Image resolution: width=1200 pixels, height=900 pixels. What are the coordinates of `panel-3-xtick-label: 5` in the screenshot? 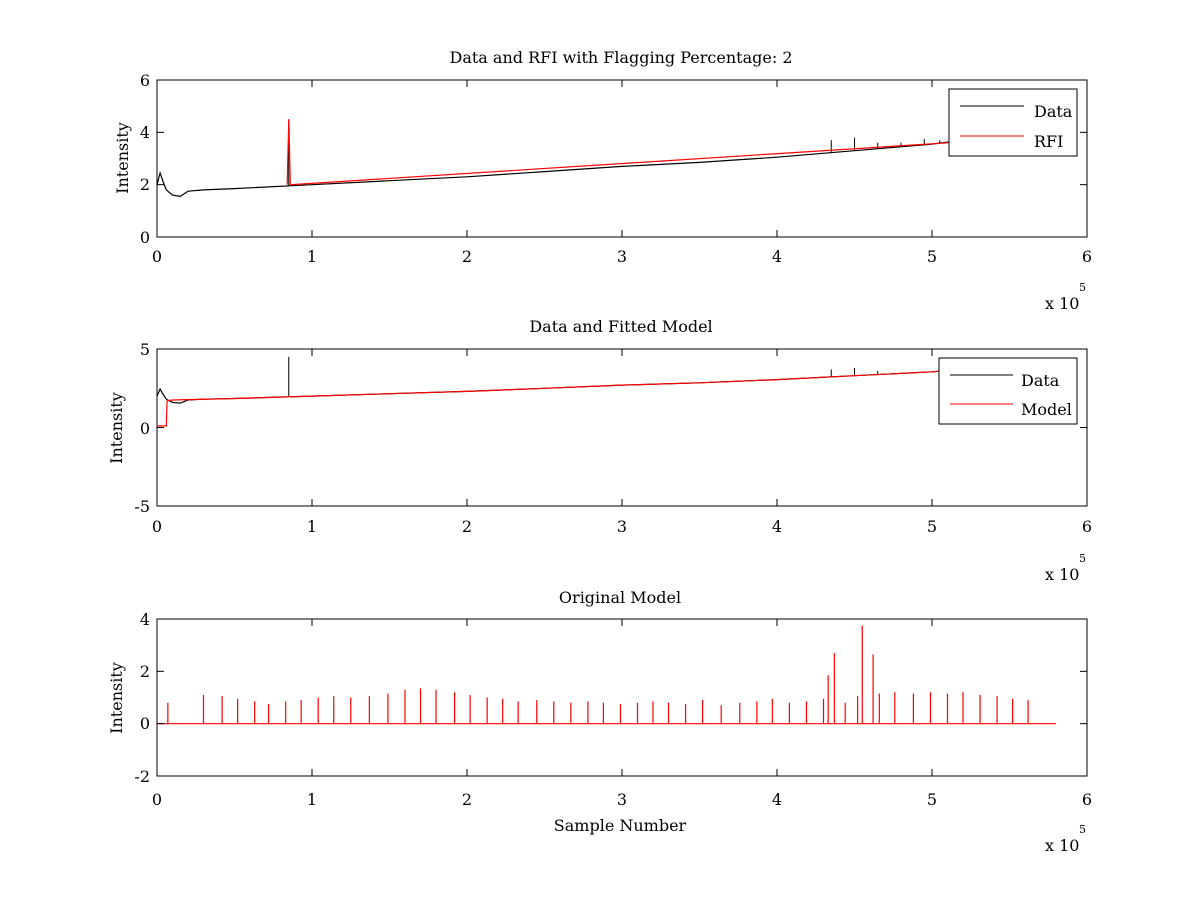 It's located at (932, 799).